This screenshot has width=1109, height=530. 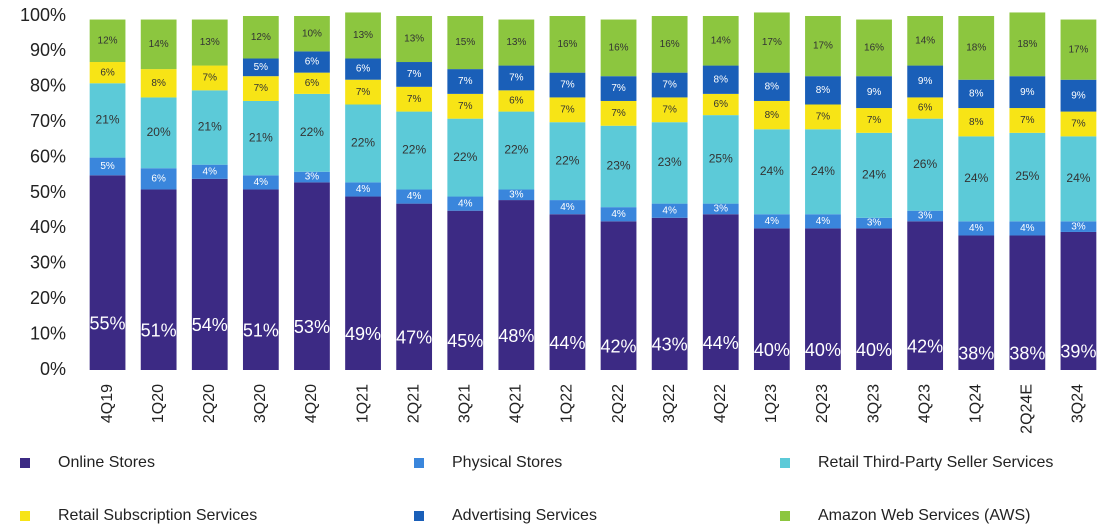 What do you see at coordinates (311, 403) in the screenshot?
I see `x-tick-label: 4Q20` at bounding box center [311, 403].